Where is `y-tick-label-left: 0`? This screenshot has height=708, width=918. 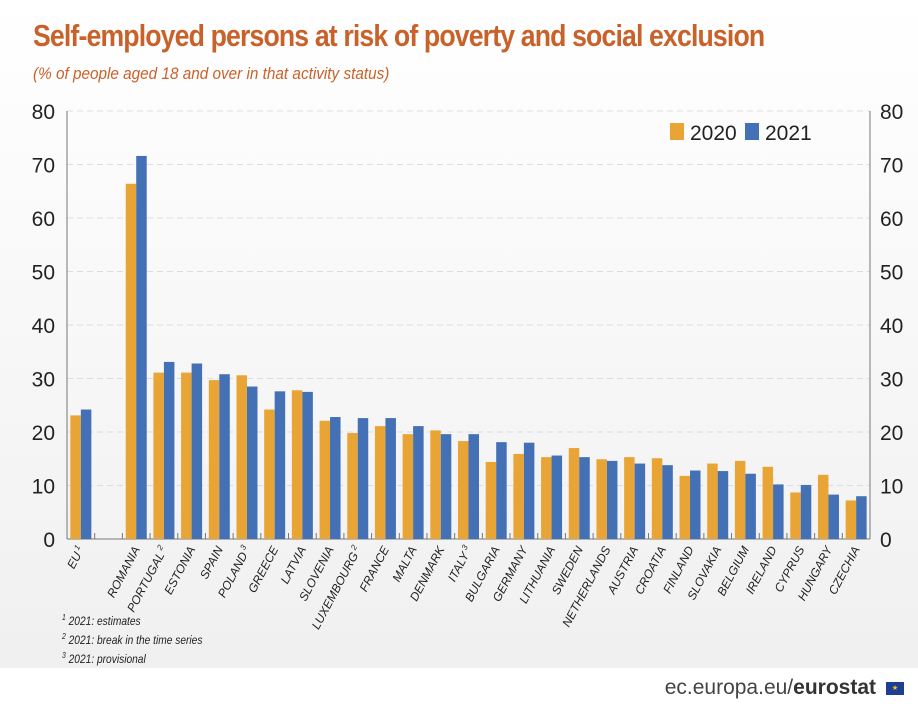 y-tick-label-left: 0 is located at coordinates (49, 540).